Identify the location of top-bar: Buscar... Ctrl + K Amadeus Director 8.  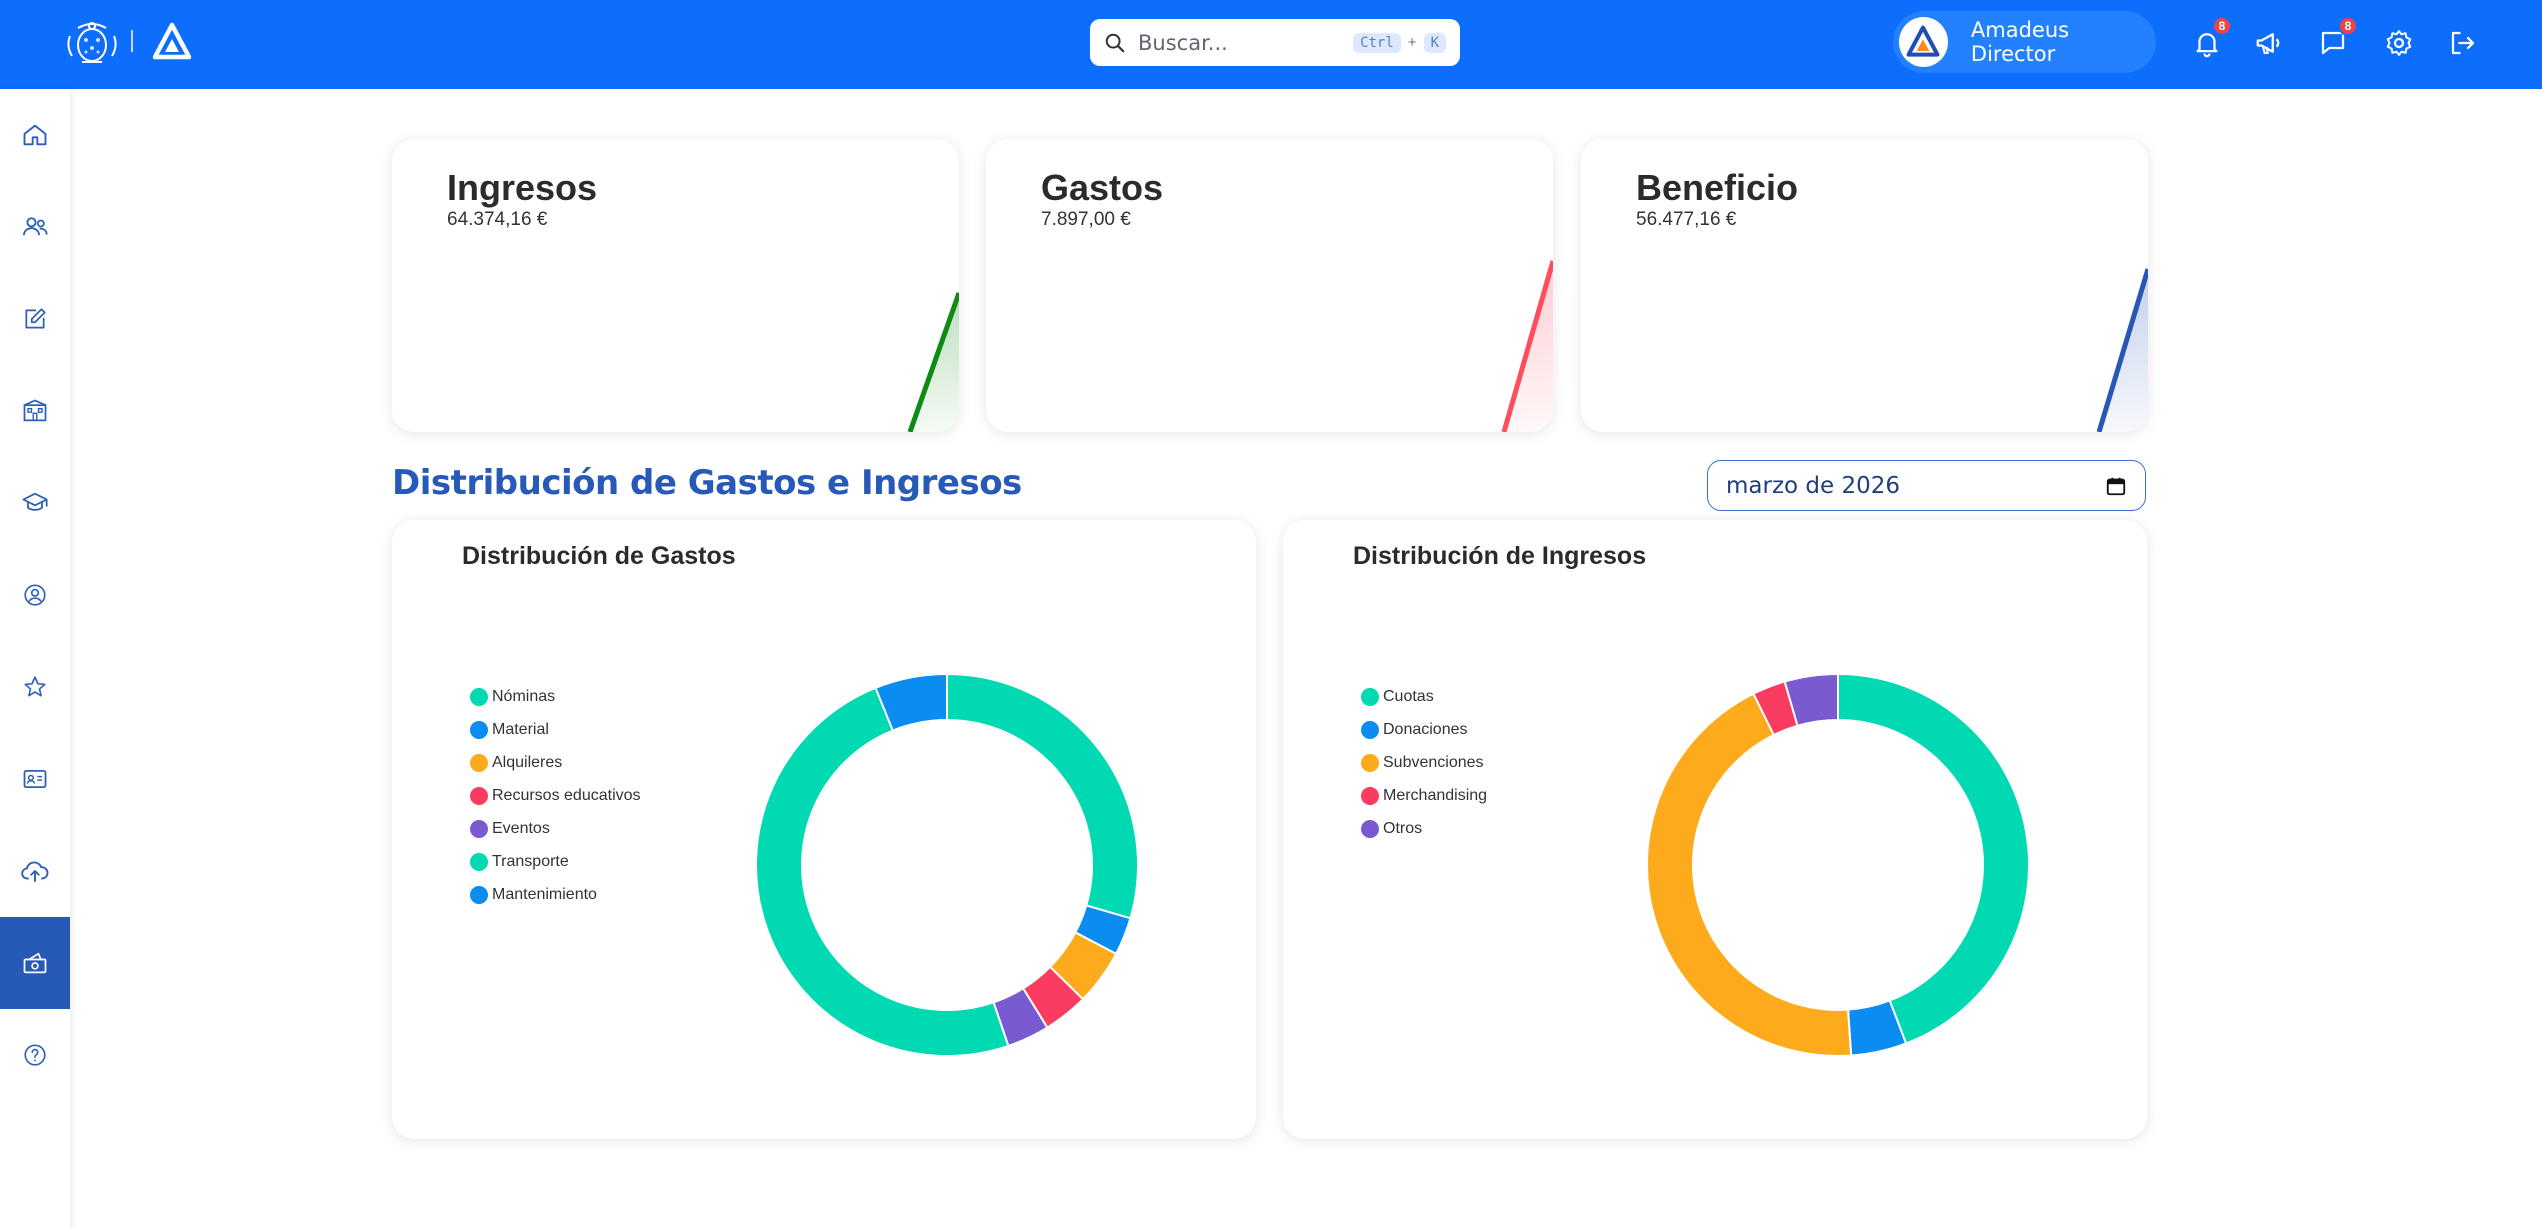
(1271, 44).